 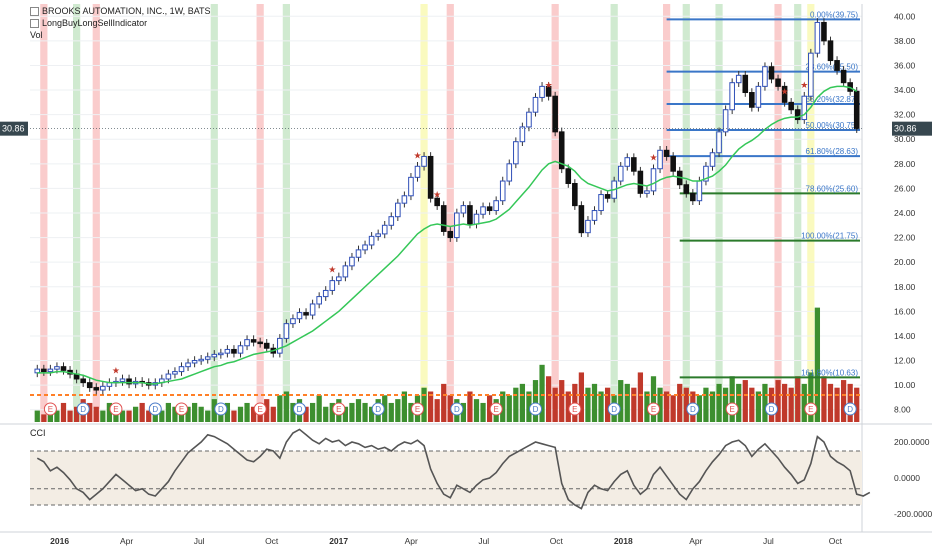 I want to click on fib-label: 38.20%(32.87), so click(x=832, y=99).